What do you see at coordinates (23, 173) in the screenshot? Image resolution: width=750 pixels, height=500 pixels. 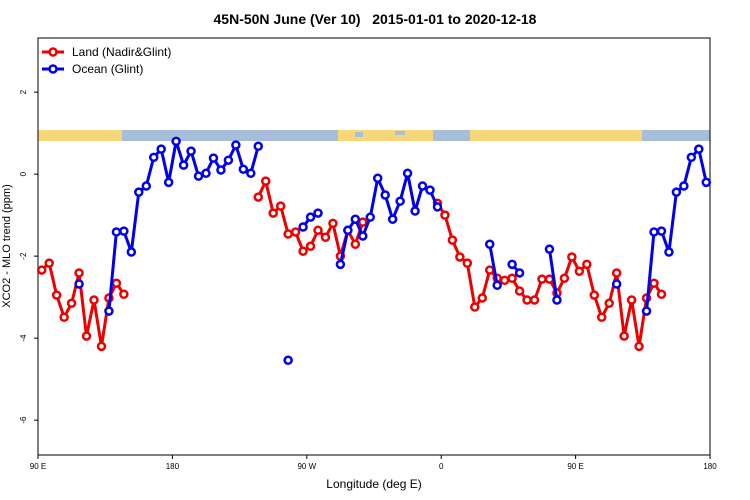 I see `y-tick-label: 0` at bounding box center [23, 173].